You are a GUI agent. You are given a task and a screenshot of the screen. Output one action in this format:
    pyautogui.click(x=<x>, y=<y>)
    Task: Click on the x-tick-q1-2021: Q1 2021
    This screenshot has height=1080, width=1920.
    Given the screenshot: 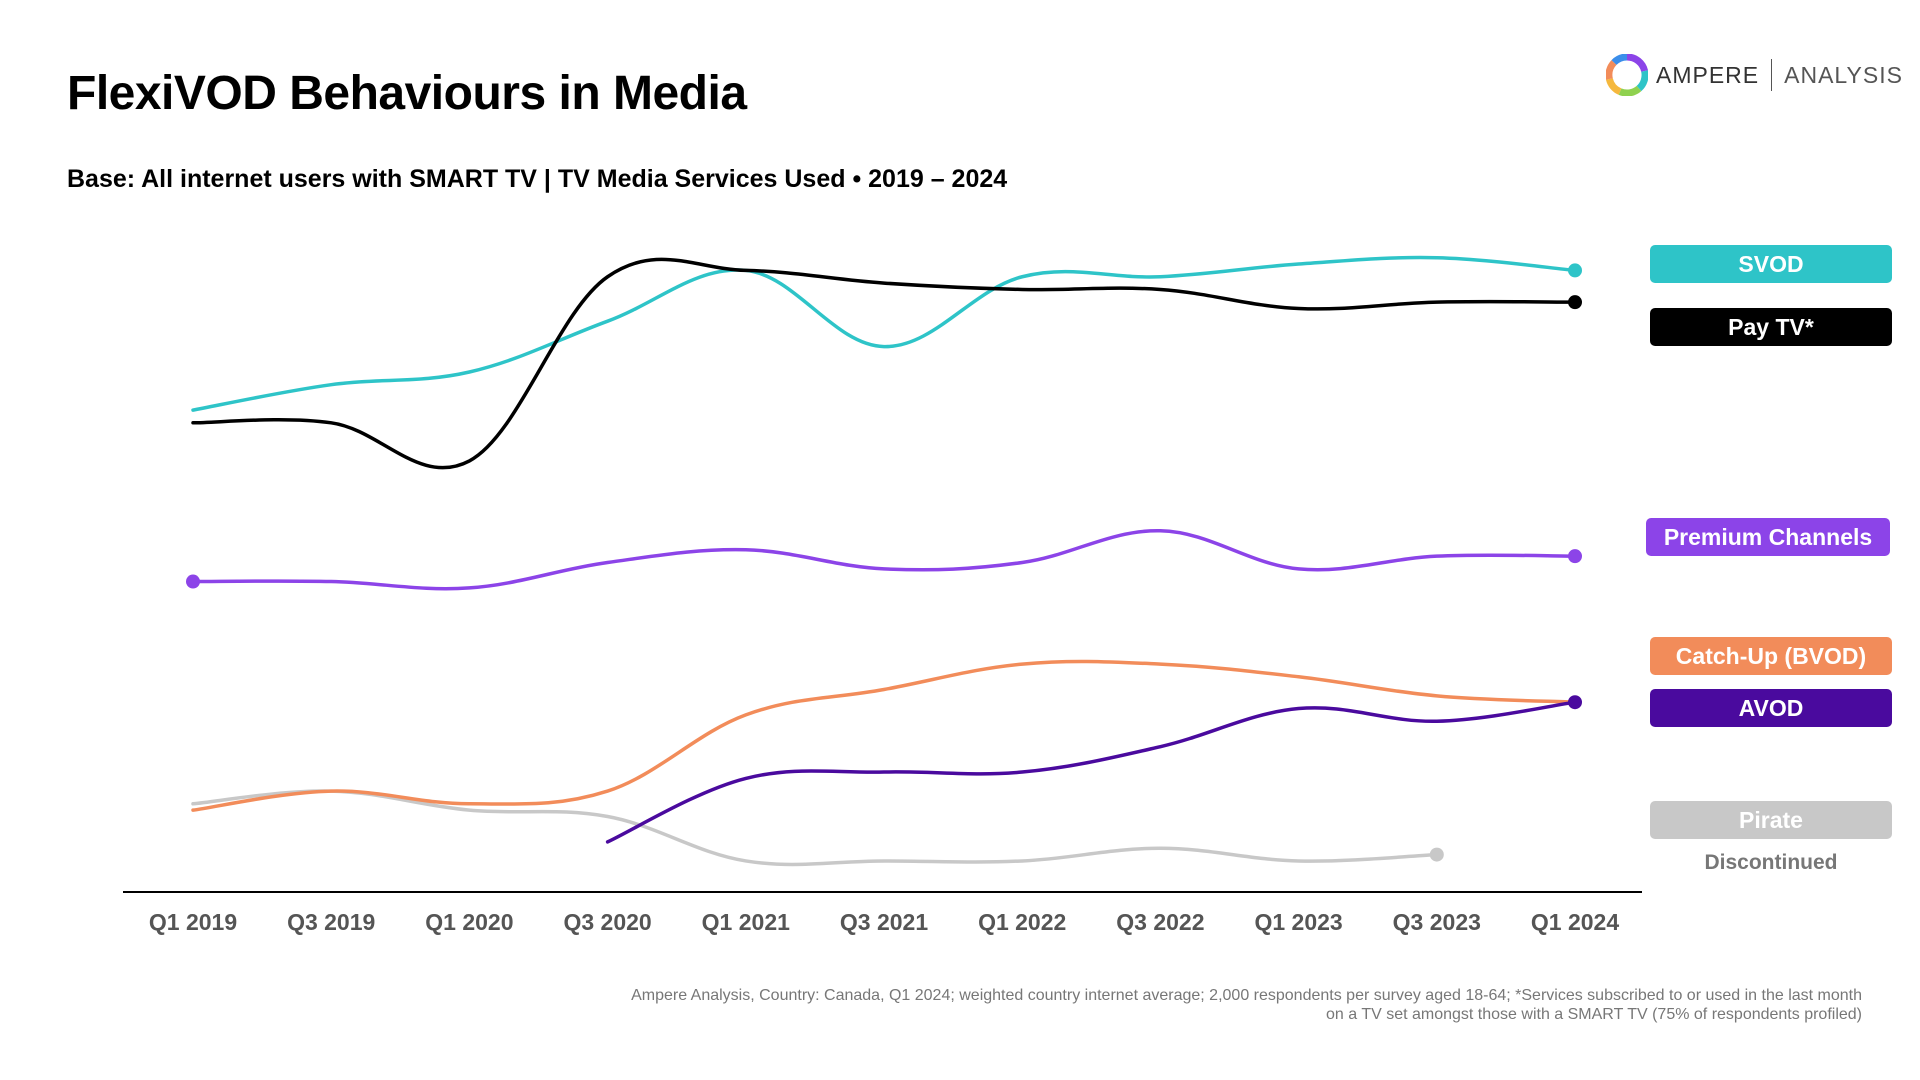 What is the action you would take?
    pyautogui.click(x=746, y=922)
    